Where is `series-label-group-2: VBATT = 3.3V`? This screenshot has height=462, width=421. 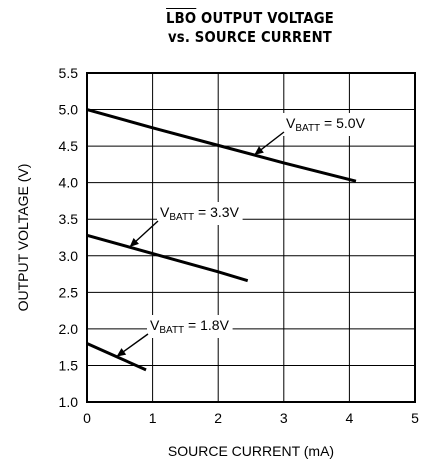 series-label-group-2: VBATT = 3.3V is located at coordinates (186, 225).